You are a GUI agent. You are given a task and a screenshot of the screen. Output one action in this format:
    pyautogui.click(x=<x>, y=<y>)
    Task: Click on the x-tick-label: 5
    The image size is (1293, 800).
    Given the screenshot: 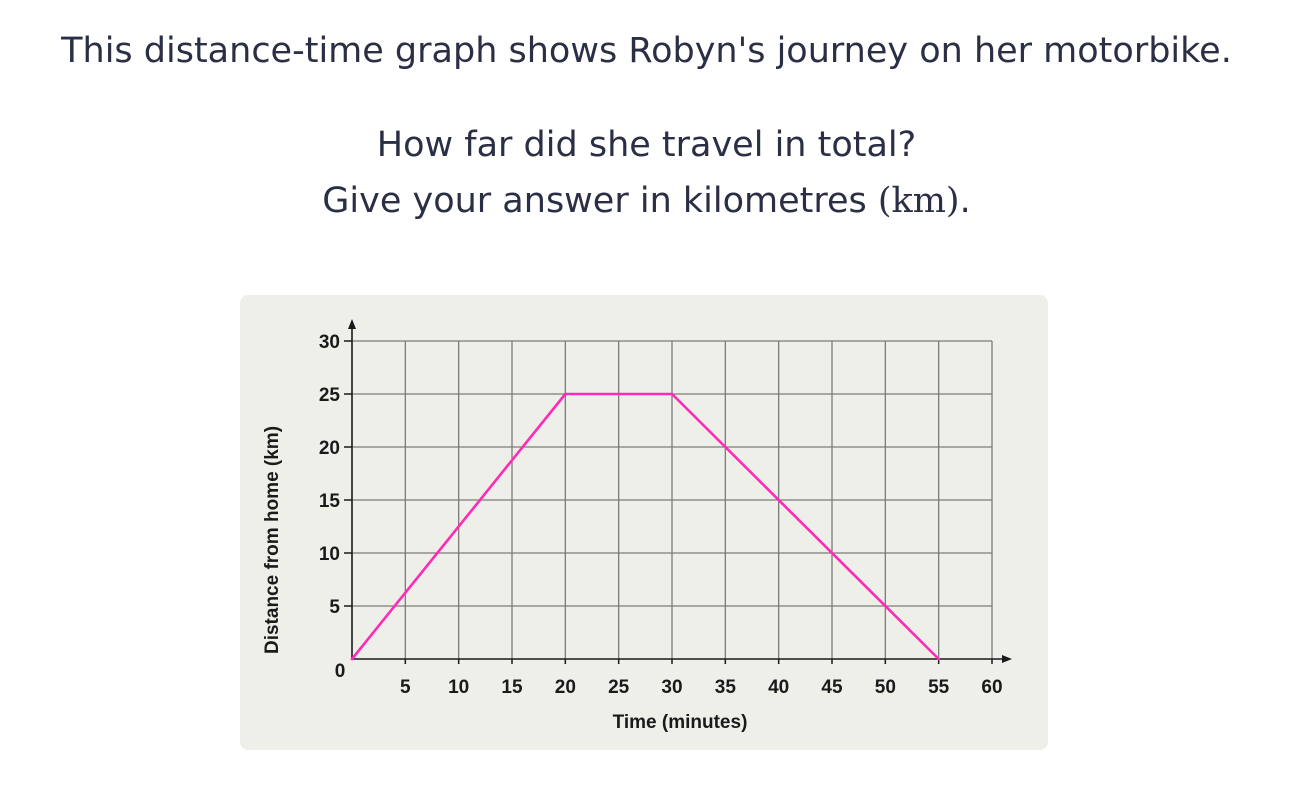 What is the action you would take?
    pyautogui.click(x=405, y=687)
    